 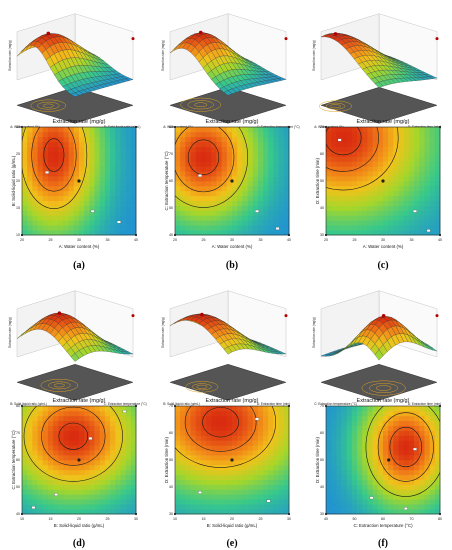 What do you see at coordinates (232, 460) in the screenshot?
I see `center-point` at bounding box center [232, 460].